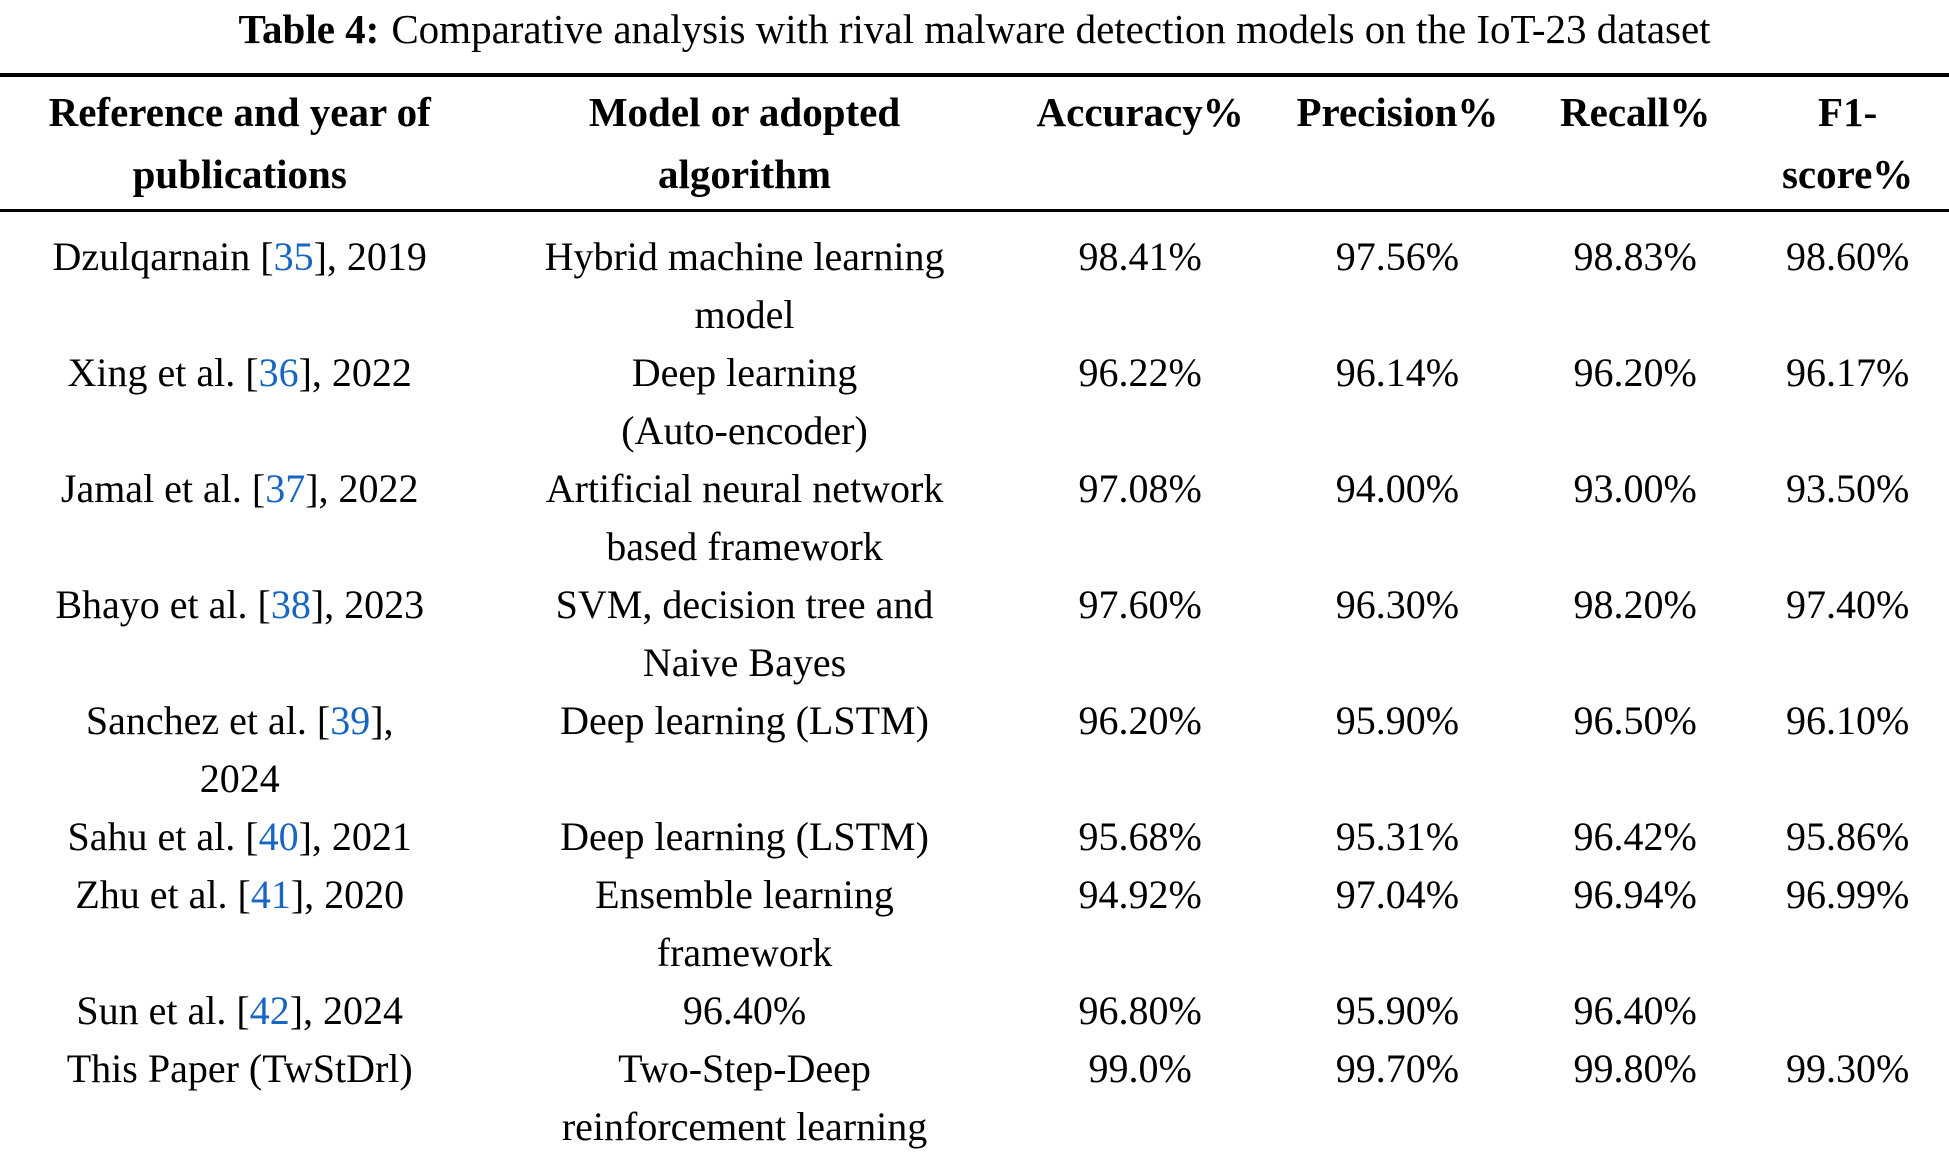 Image resolution: width=1949 pixels, height=1155 pixels. I want to click on recall-cell: 96.42%, so click(1635, 836).